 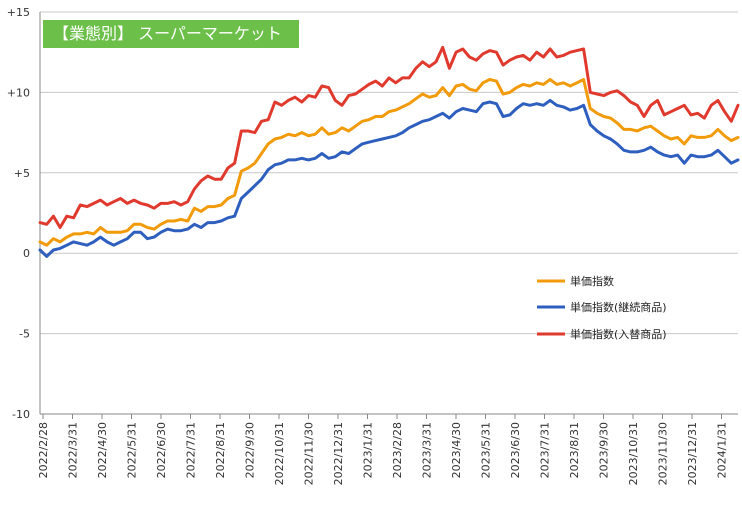 What do you see at coordinates (21, 414) in the screenshot?
I see `y-tick-label: -10` at bounding box center [21, 414].